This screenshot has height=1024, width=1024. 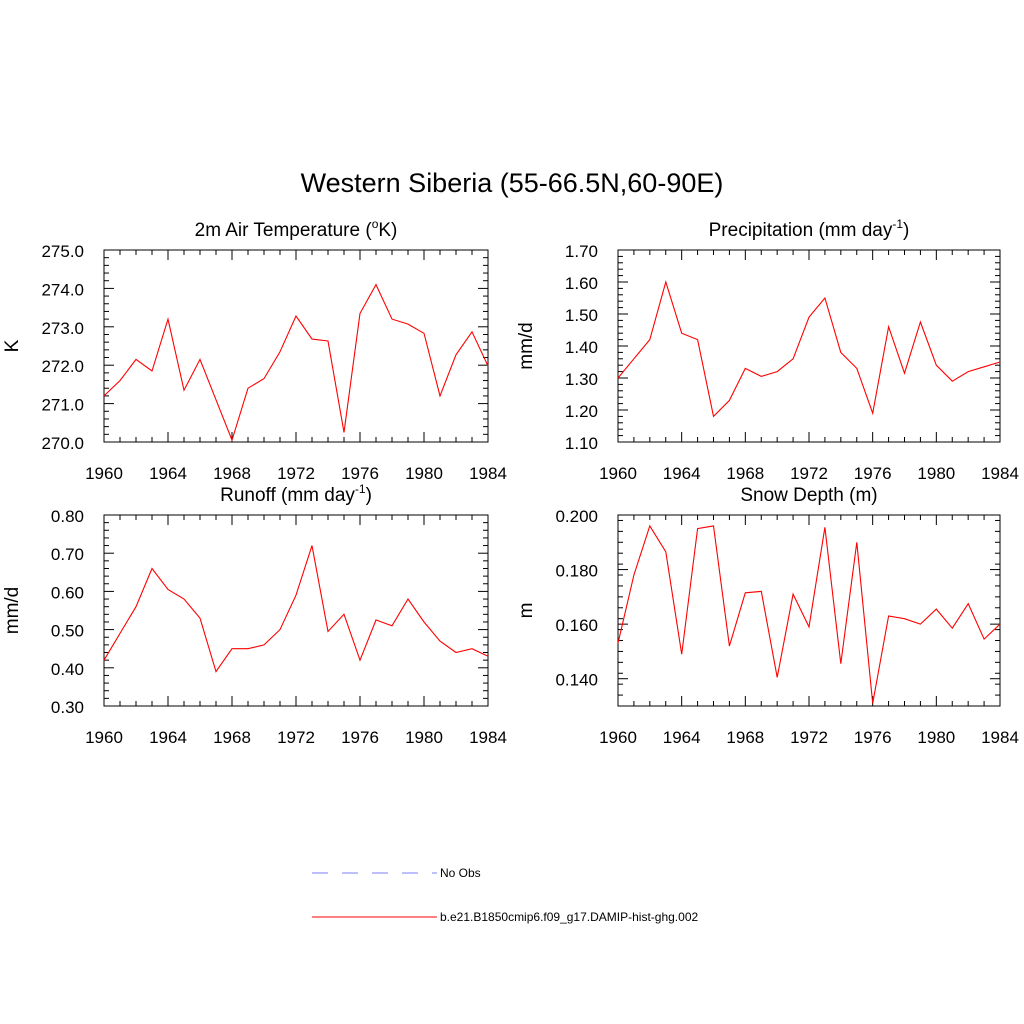 What do you see at coordinates (809, 346) in the screenshot?
I see `plot-frame` at bounding box center [809, 346].